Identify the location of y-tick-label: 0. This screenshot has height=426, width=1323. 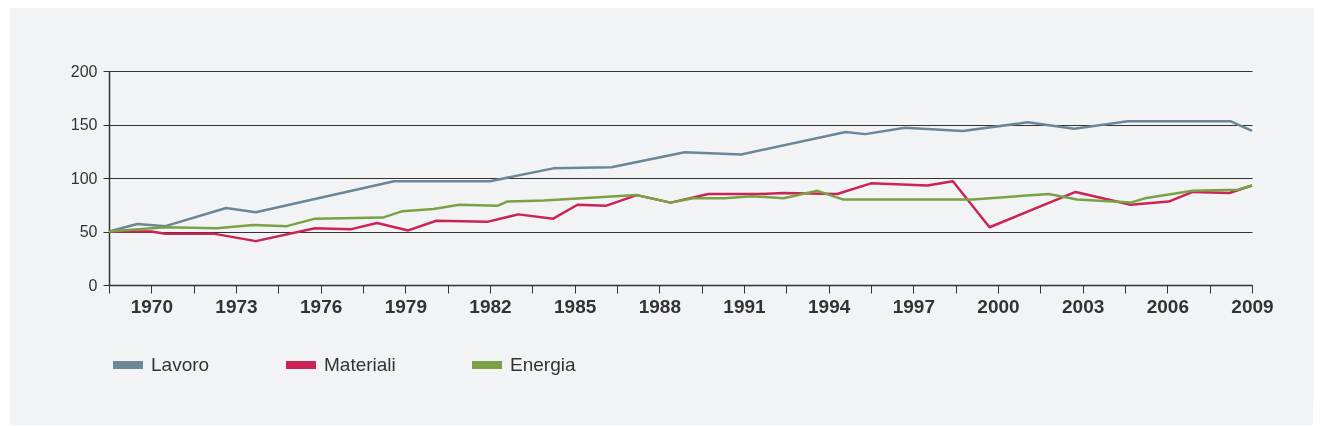
(93, 285).